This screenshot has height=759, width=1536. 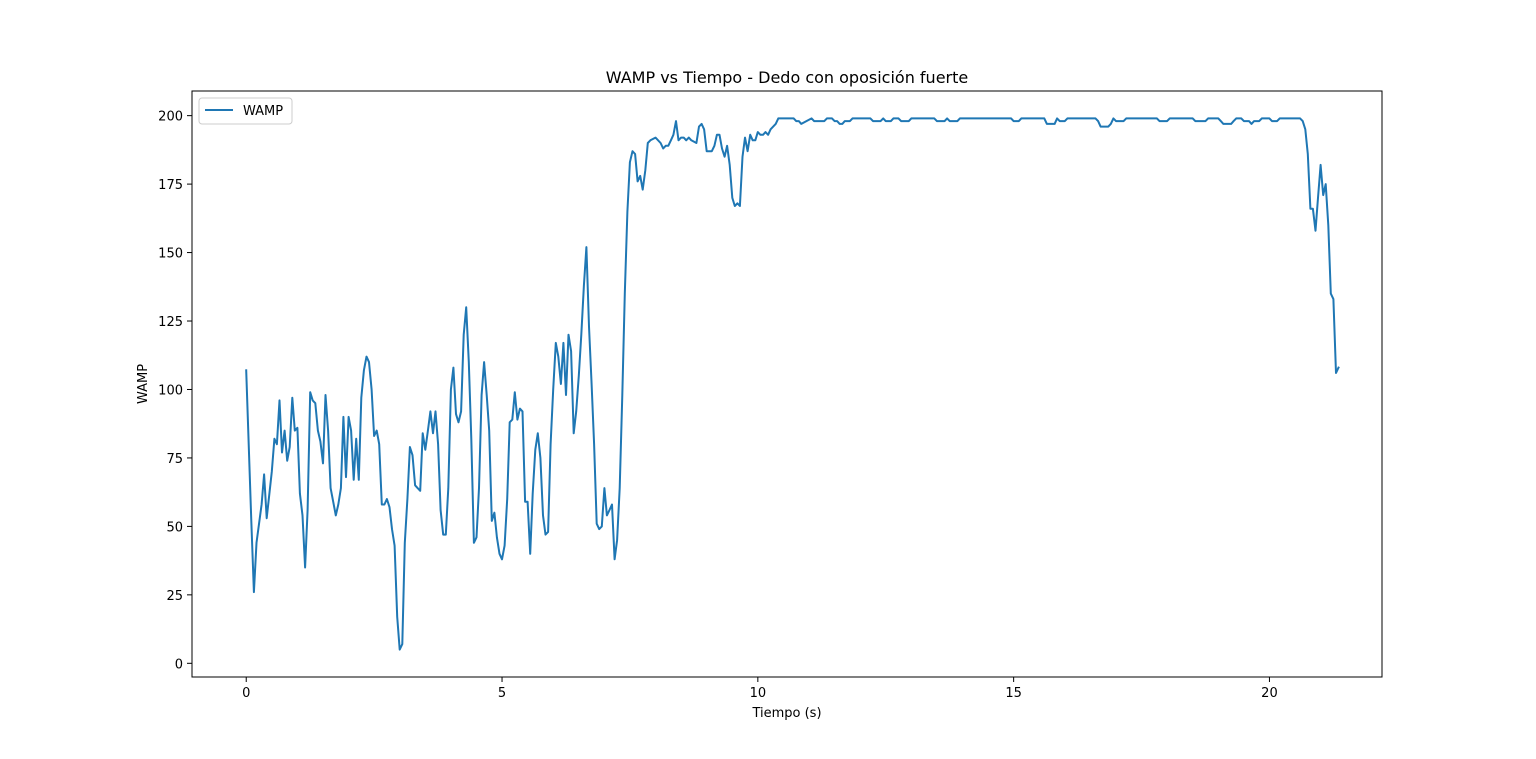 I want to click on legend-box, so click(x=245, y=111).